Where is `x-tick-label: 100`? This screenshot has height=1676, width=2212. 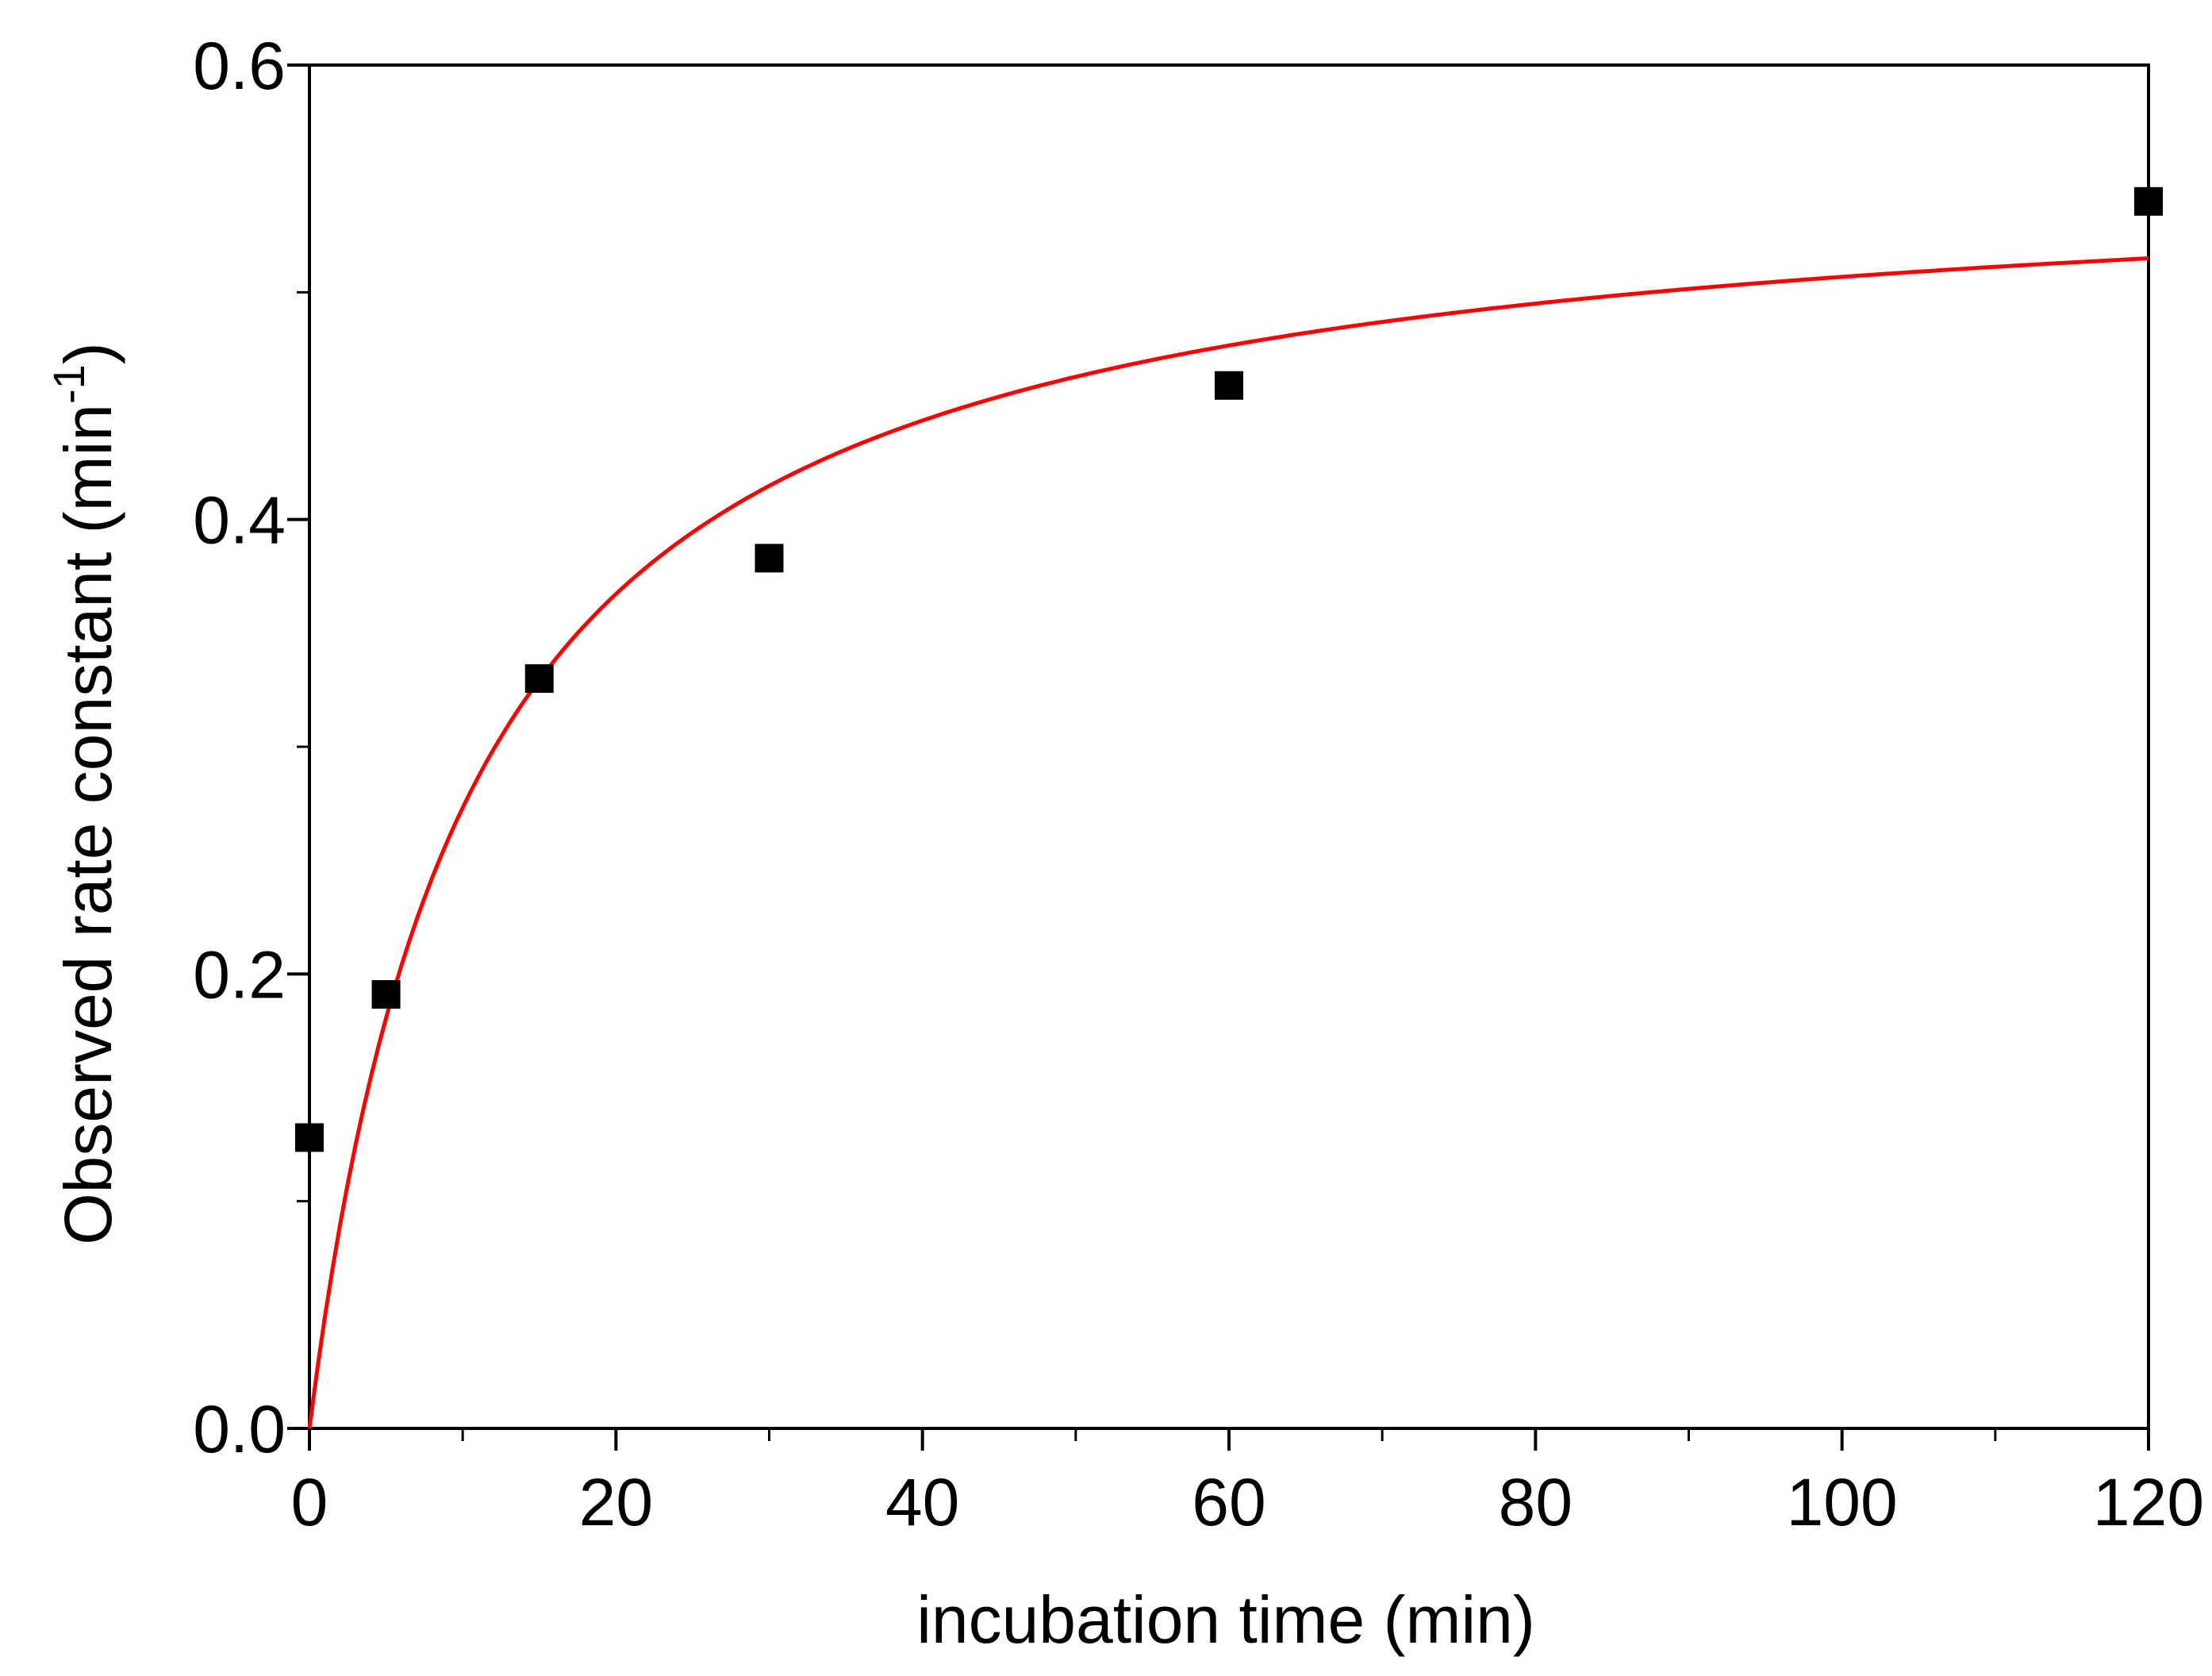
x-tick-label: 100 is located at coordinates (1842, 1502).